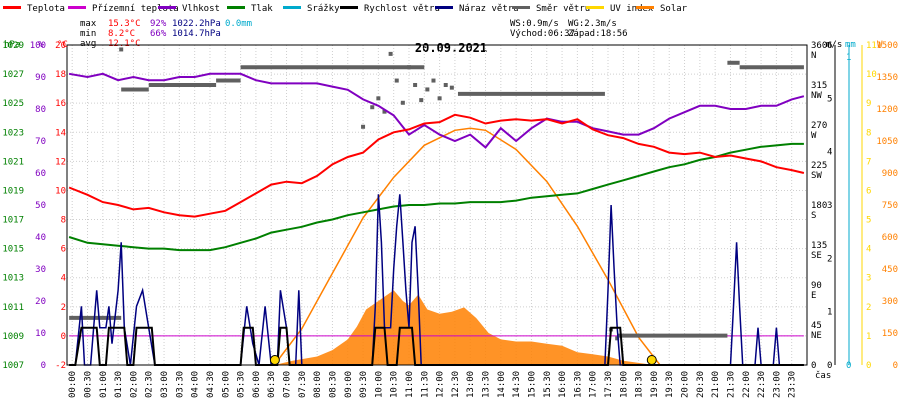 Image resolution: width=900 pixels, height=400 pixels. I want to click on chart-title: 20.09.2021, so click(451, 48).